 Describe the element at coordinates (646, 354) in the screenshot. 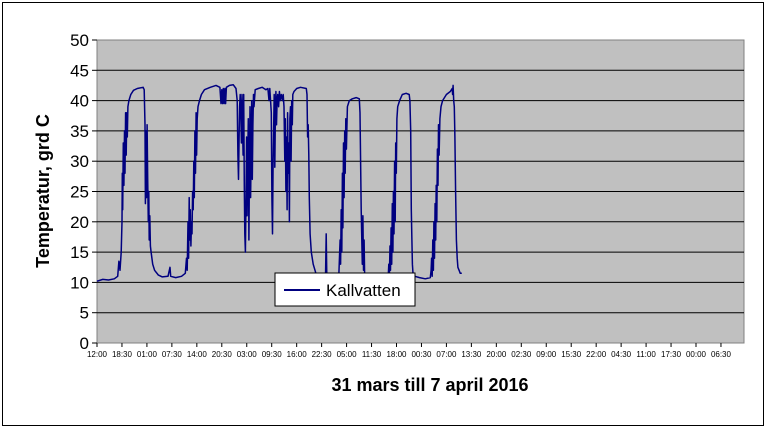

I see `x-tick-label: 11:00` at that location.